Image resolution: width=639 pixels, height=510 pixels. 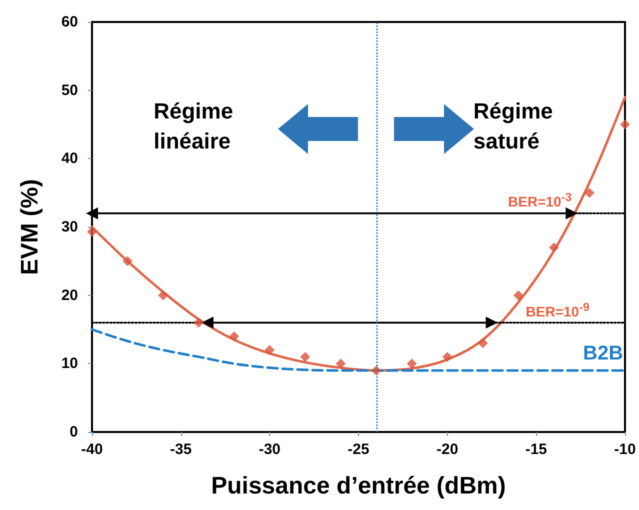 I want to click on x-tick-label: -20, so click(x=447, y=449).